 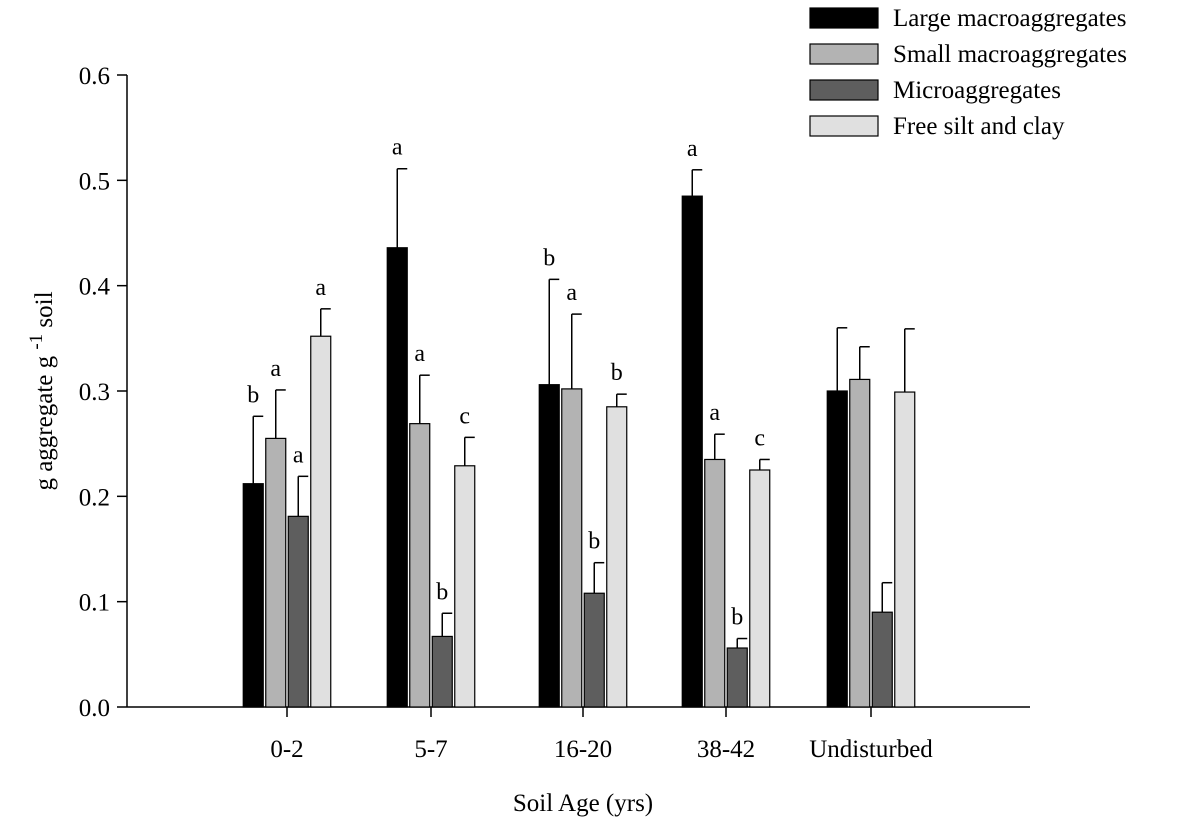 What do you see at coordinates (726, 749) in the screenshot?
I see `x-tick-label: 38-42` at bounding box center [726, 749].